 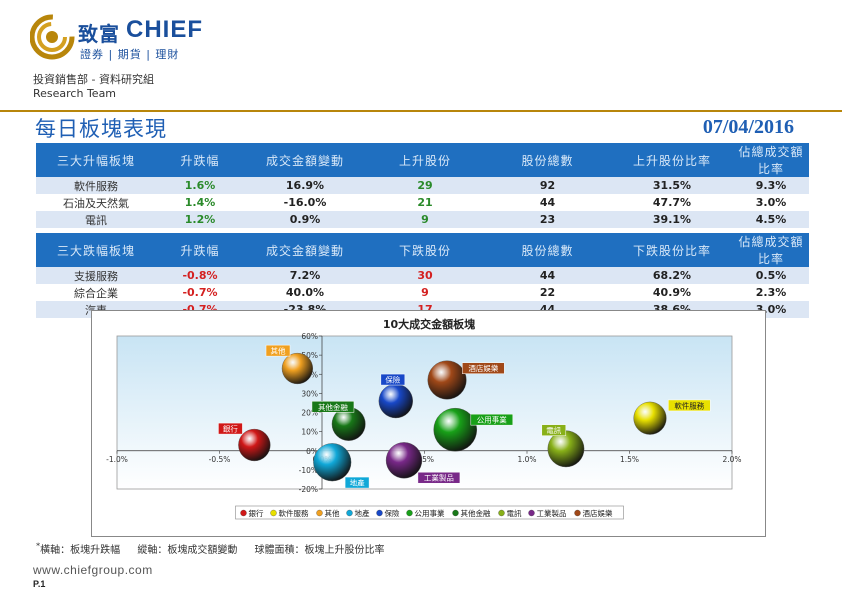 What do you see at coordinates (425, 292) in the screenshot?
I see `falling-count: 9` at bounding box center [425, 292].